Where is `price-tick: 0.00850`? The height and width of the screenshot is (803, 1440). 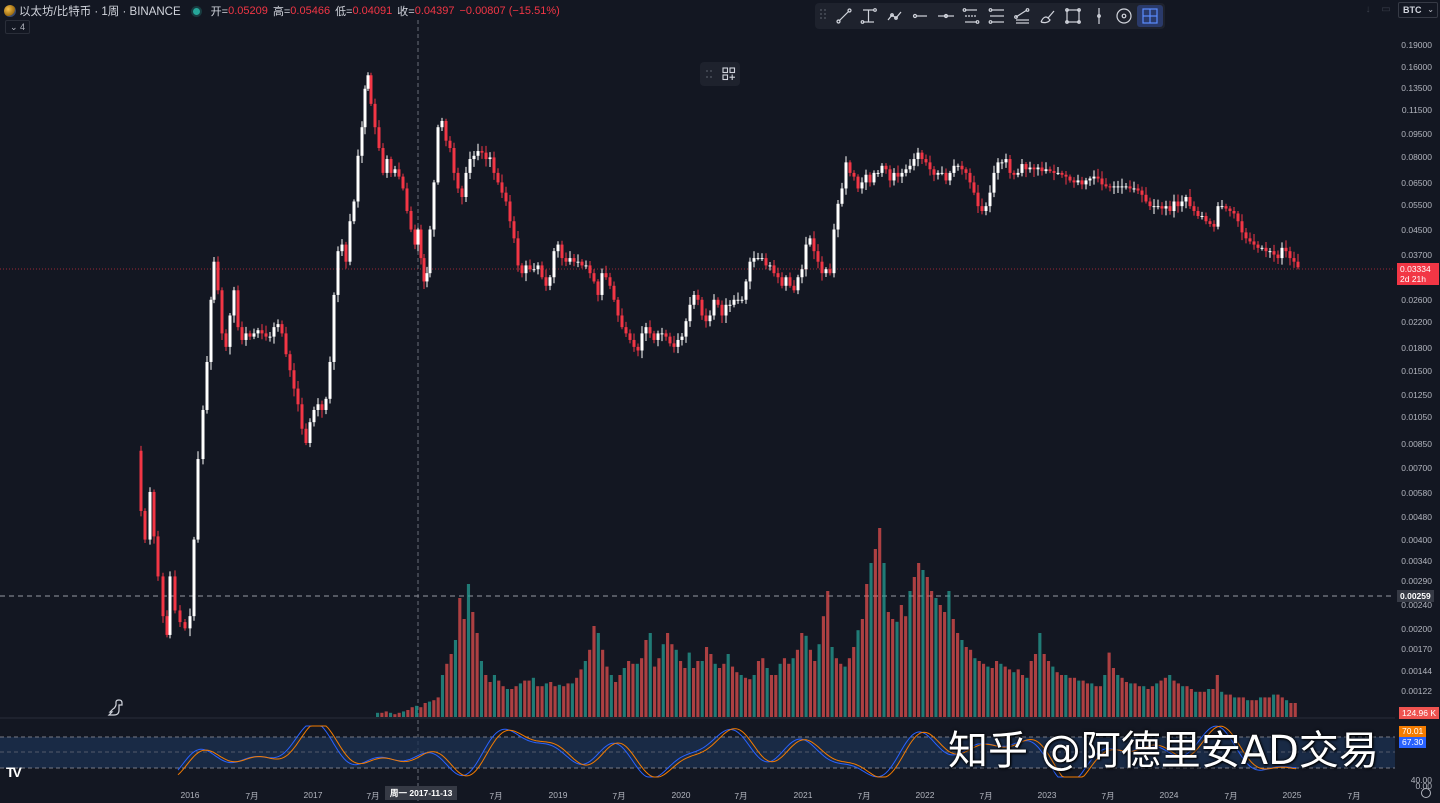
price-tick: 0.00850 is located at coordinates (1416, 444).